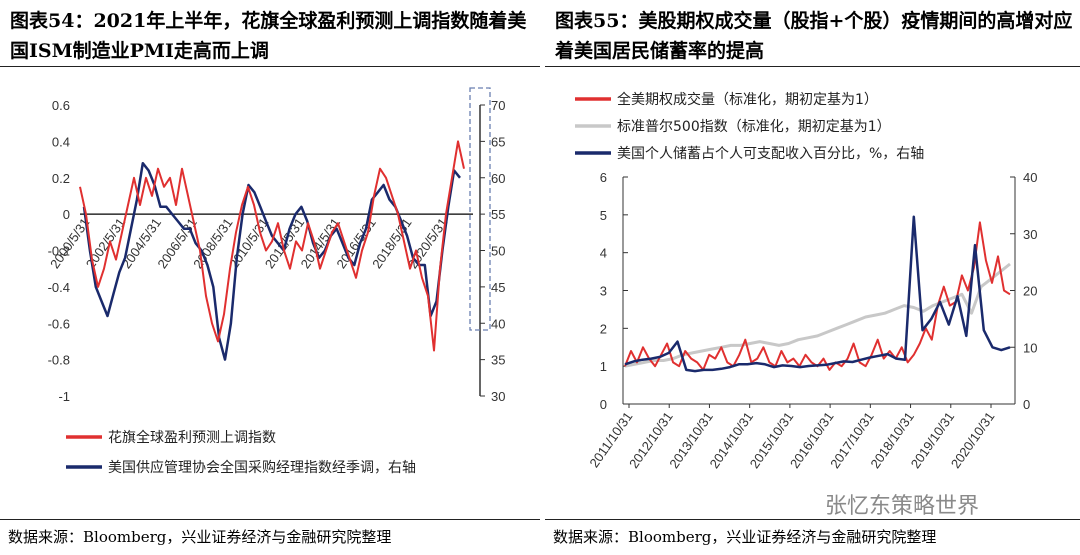 Image resolution: width=1080 pixels, height=555 pixels. Describe the element at coordinates (59, 360) in the screenshot. I see `left-y-tick-label: -0.8` at that location.